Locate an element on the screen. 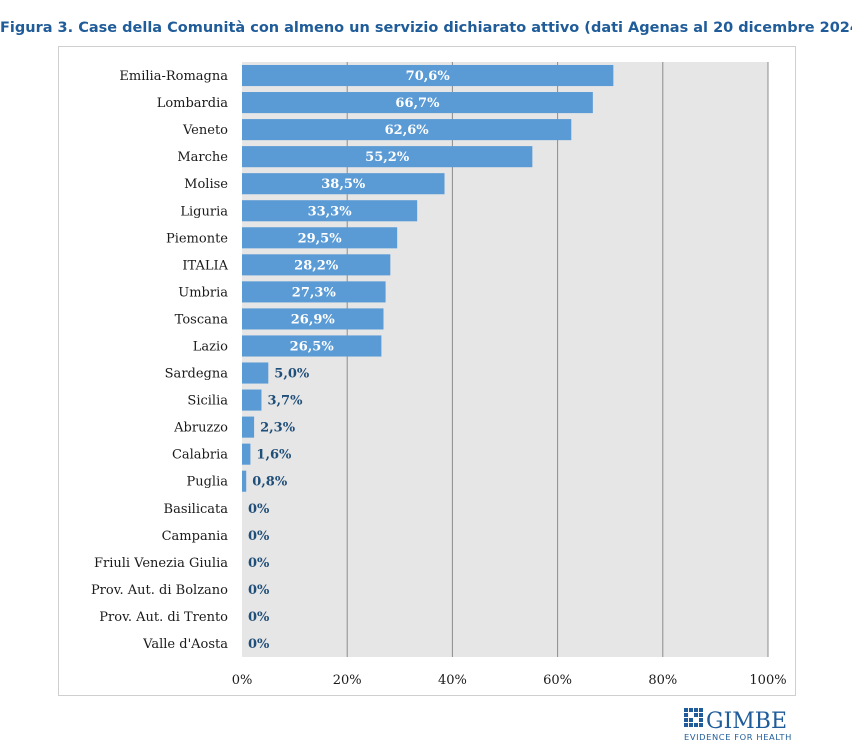 The width and height of the screenshot is (852, 756). x-tick-label: 80% is located at coordinates (662, 680).